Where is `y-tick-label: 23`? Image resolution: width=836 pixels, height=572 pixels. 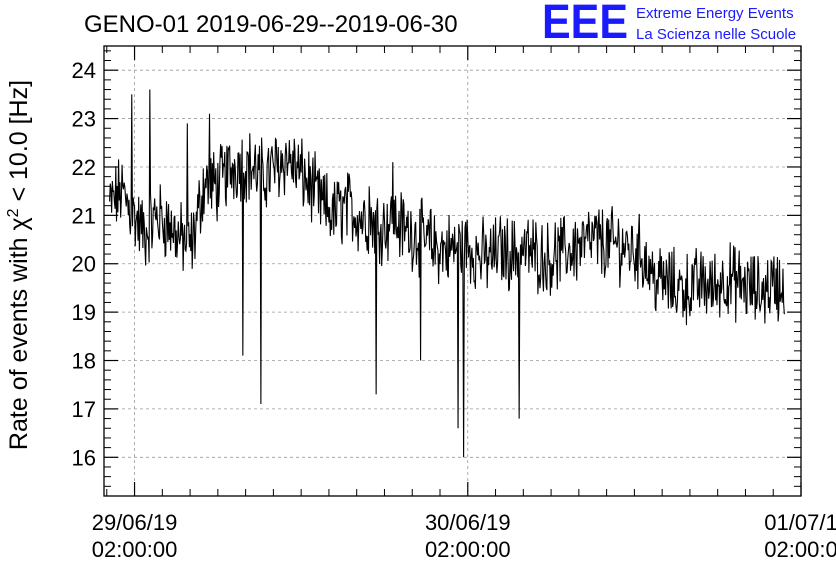
y-tick-label: 23 is located at coordinates (84, 119).